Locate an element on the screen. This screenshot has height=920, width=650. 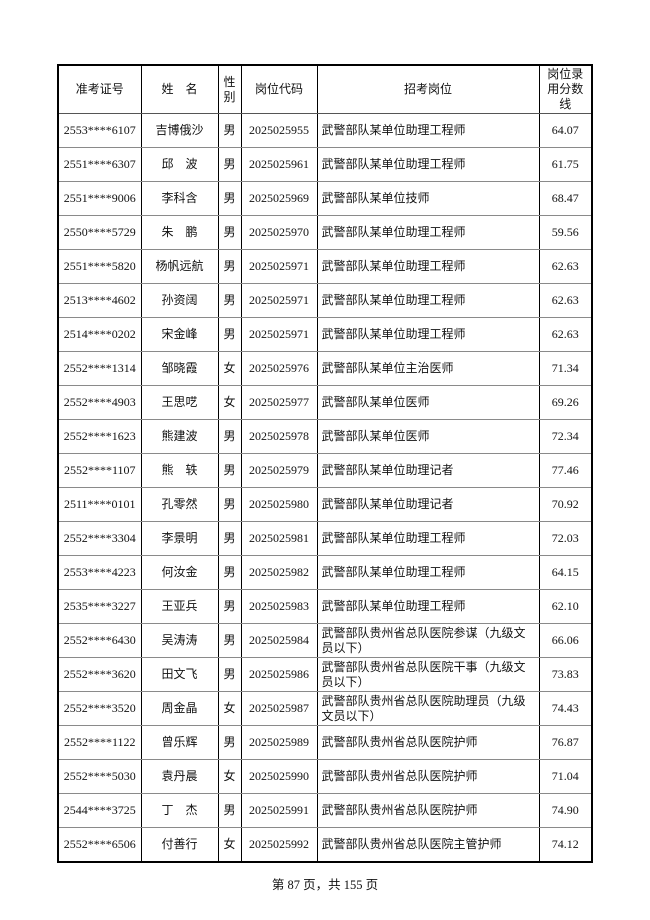
cell-name: 孔零然 is located at coordinates (179, 504).